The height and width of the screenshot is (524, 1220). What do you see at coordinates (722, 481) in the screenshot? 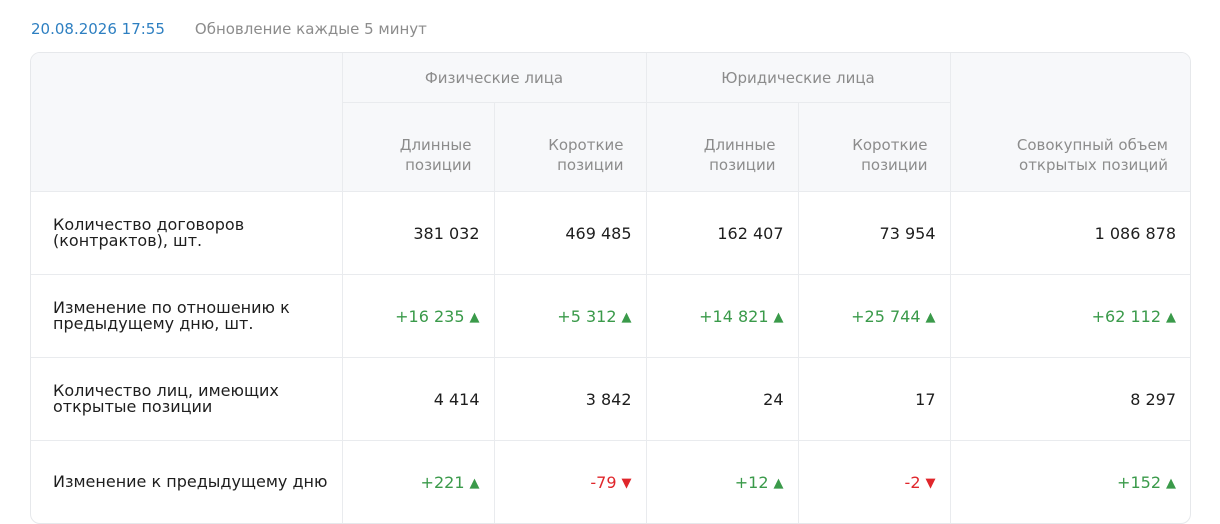
I see `value-cell: +12 ▲` at bounding box center [722, 481].